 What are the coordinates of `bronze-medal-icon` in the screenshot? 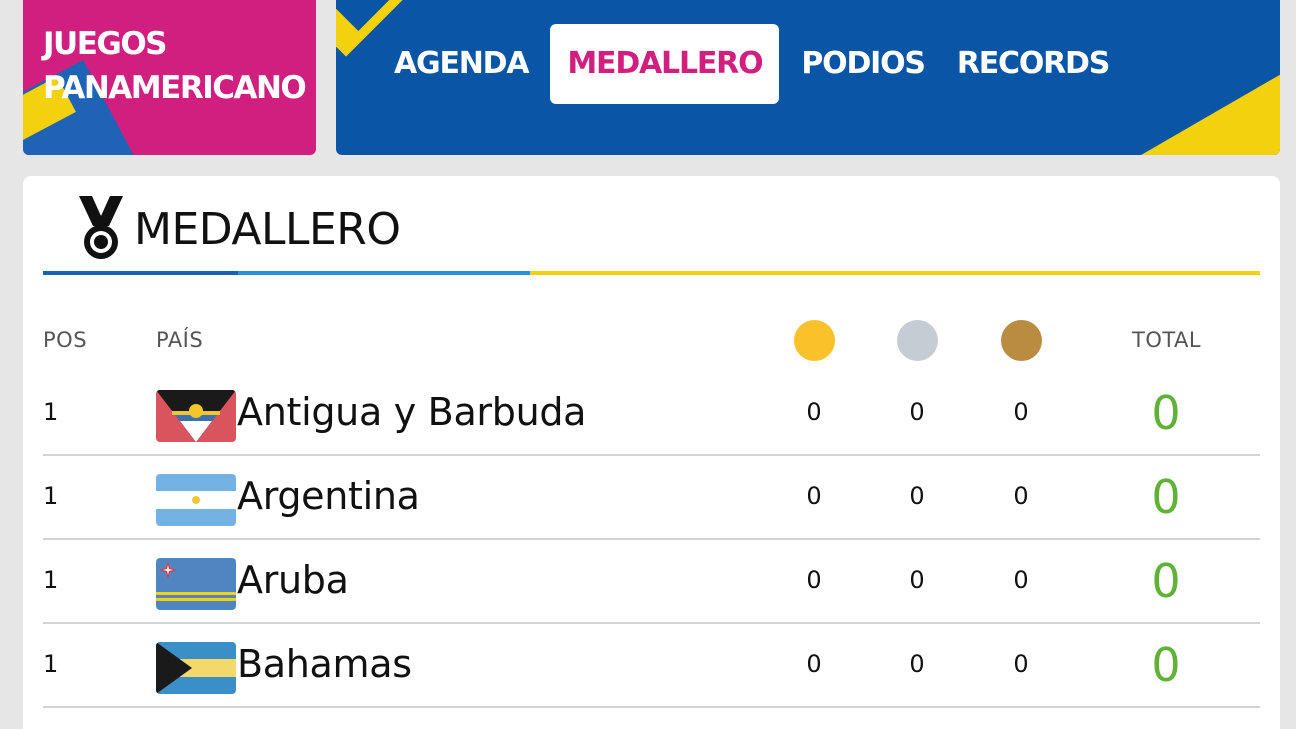 It's located at (1021, 340).